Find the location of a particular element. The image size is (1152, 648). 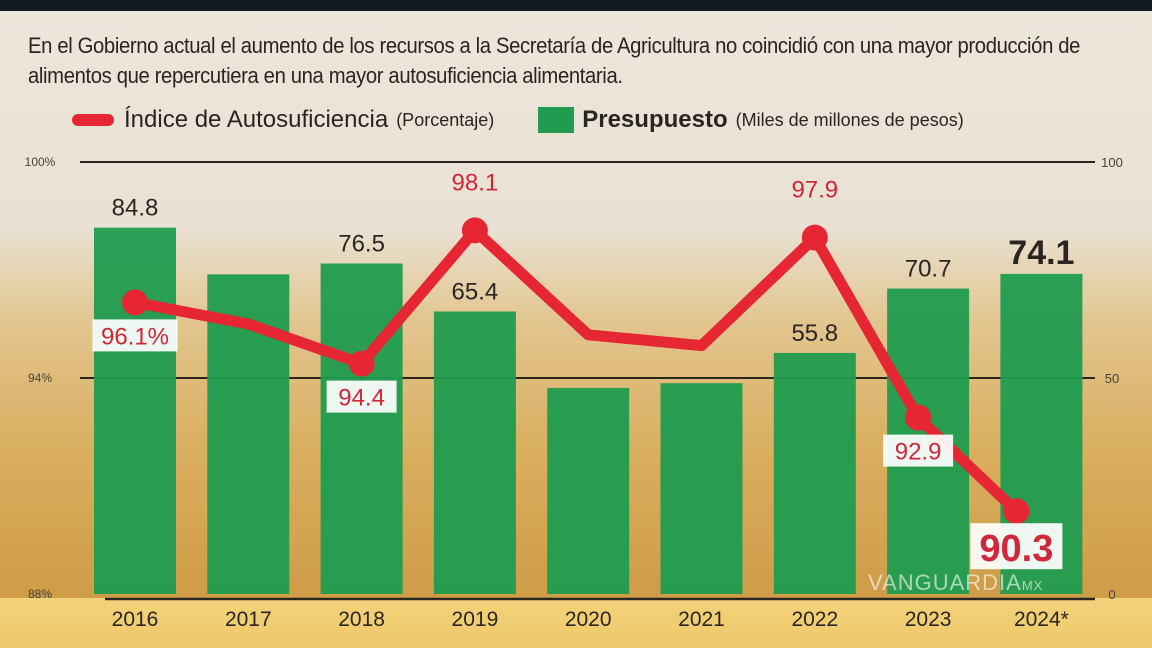

x-tick-label: 2023 is located at coordinates (928, 619).